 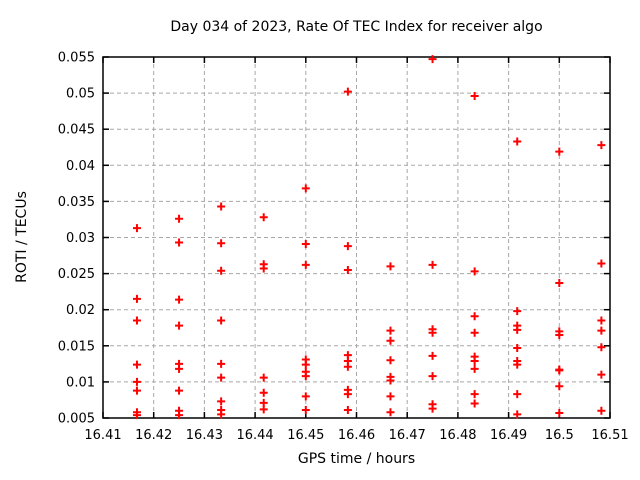 I want to click on x-tick-label: 16.45, so click(x=305, y=435).